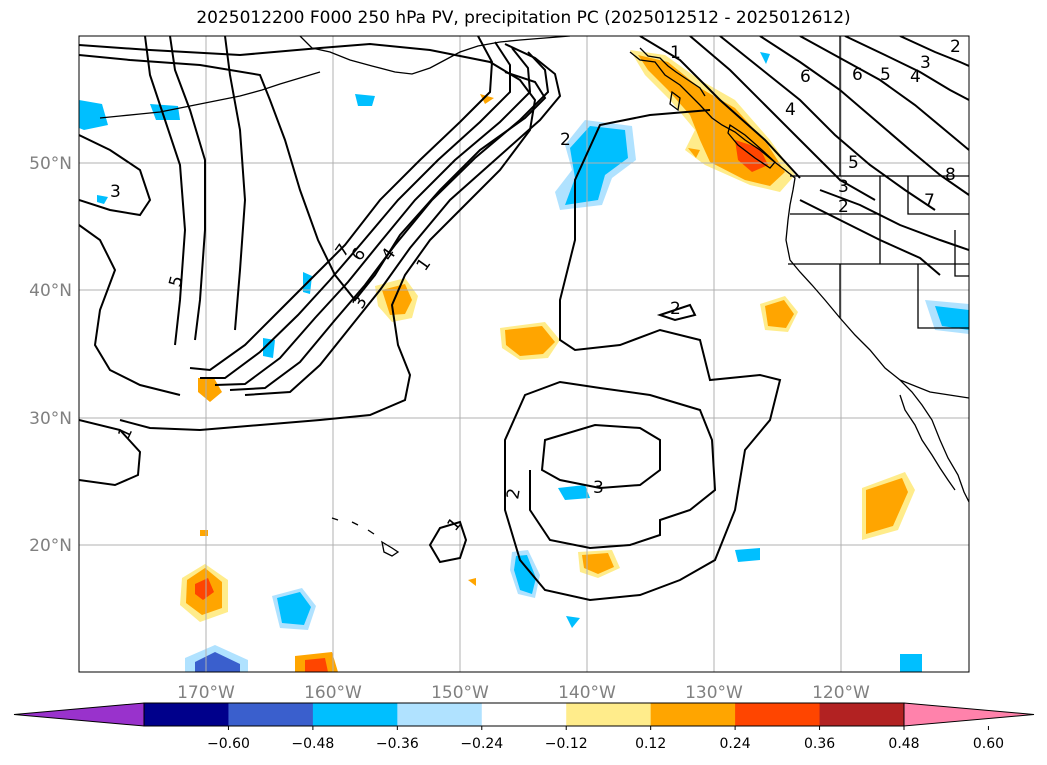 The width and height of the screenshot is (1047, 765). What do you see at coordinates (130, 310) in the screenshot?
I see `pv-contour-west-edge2` at bounding box center [130, 310].